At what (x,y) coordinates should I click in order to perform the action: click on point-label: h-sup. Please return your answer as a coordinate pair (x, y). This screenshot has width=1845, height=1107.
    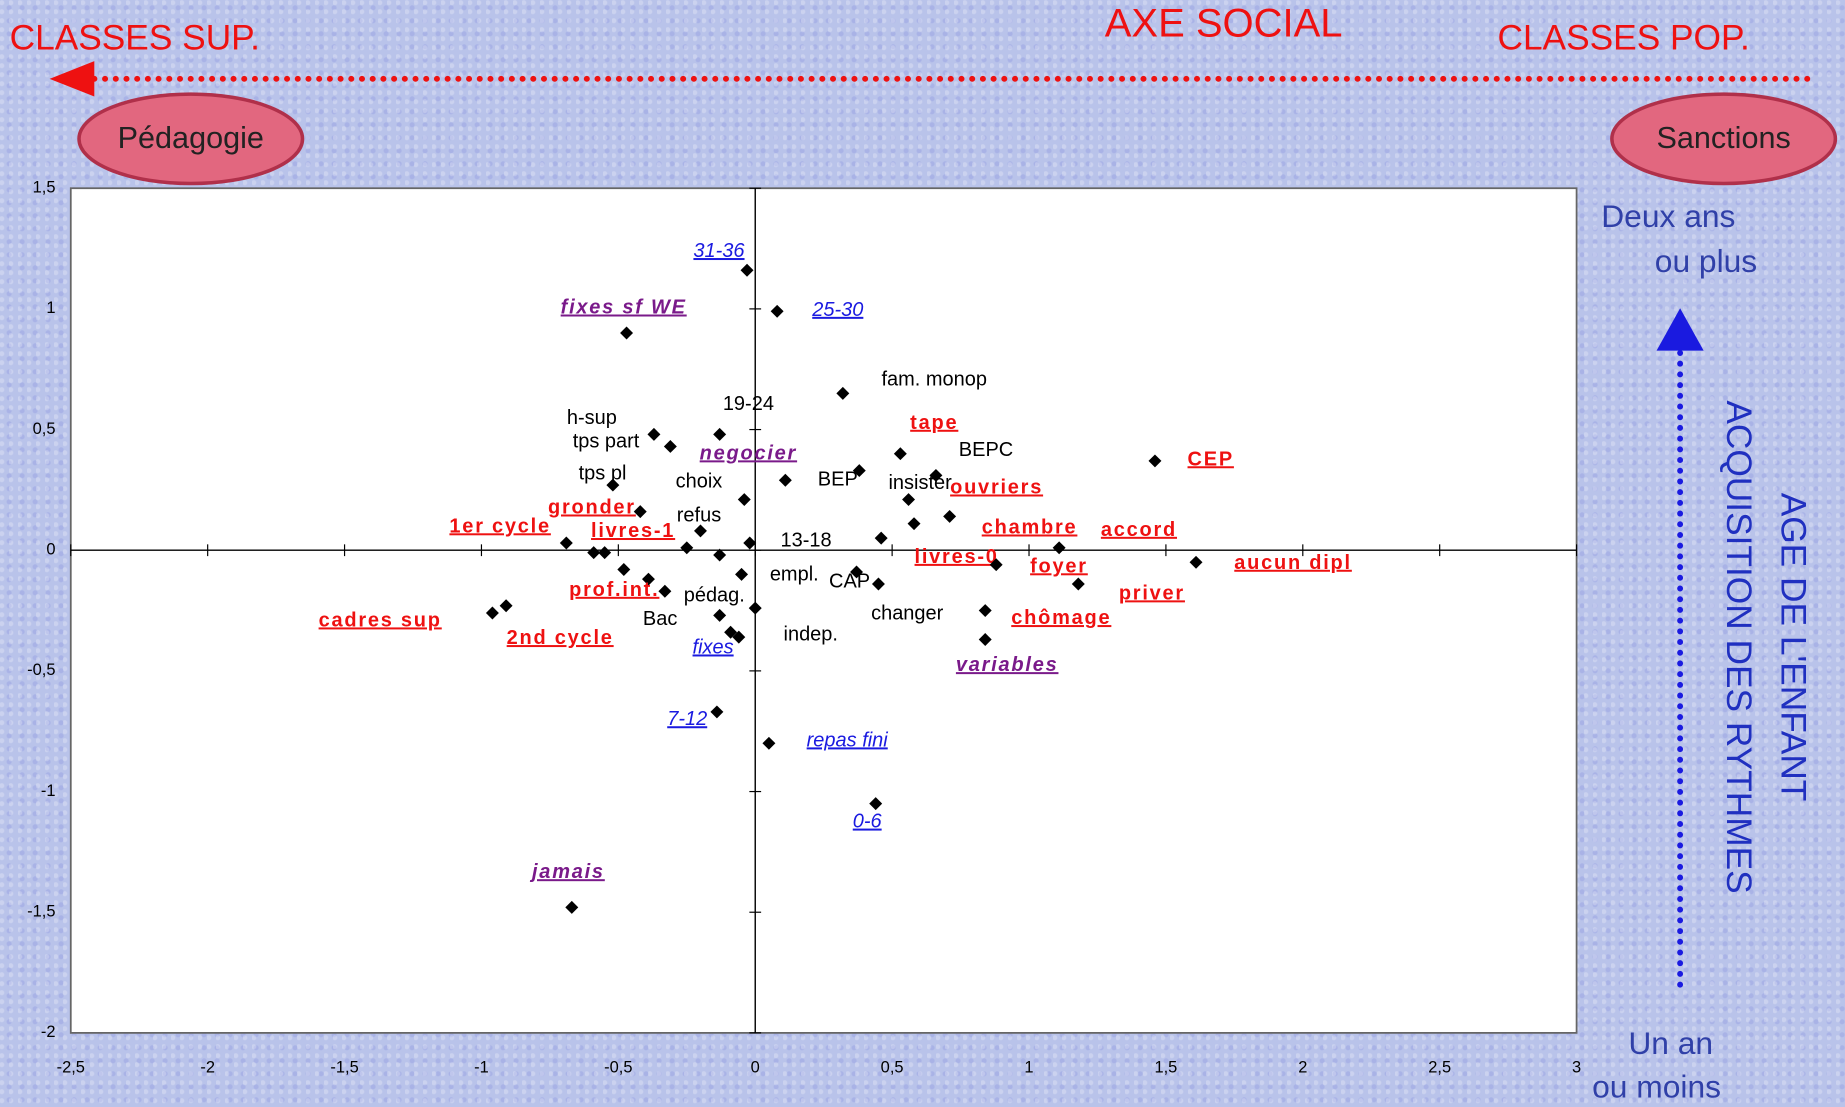
    Looking at the image, I should click on (592, 418).